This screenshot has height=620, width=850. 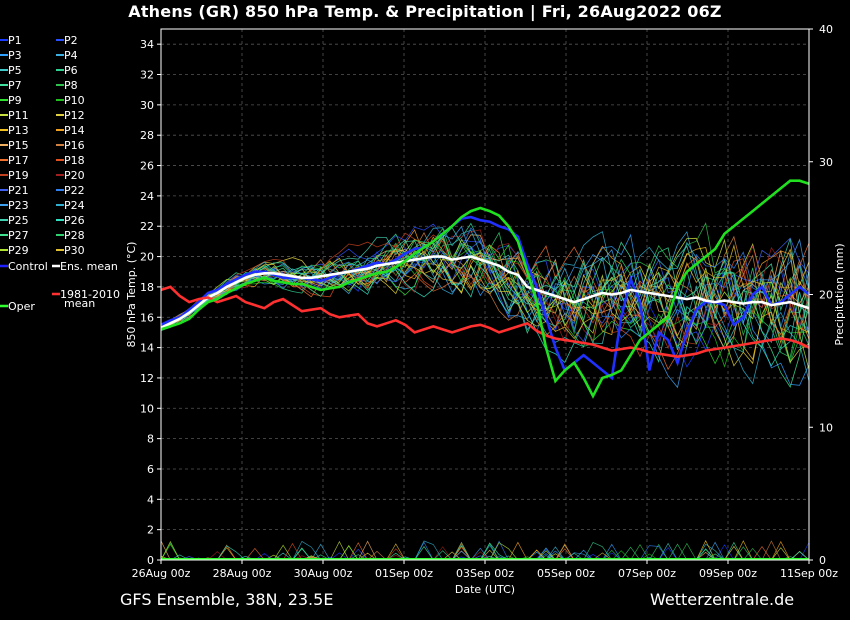 What do you see at coordinates (71, 55) in the screenshot?
I see `legend-label: P4` at bounding box center [71, 55].